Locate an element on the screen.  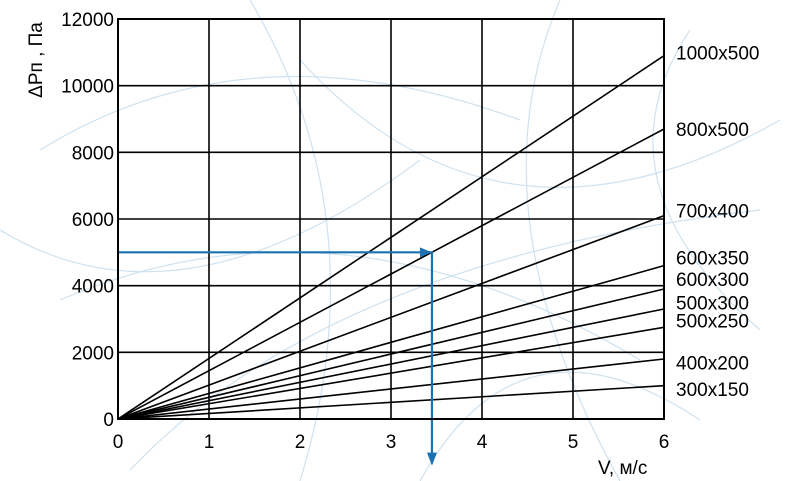
x-tick-label: 2 is located at coordinates (300, 442).